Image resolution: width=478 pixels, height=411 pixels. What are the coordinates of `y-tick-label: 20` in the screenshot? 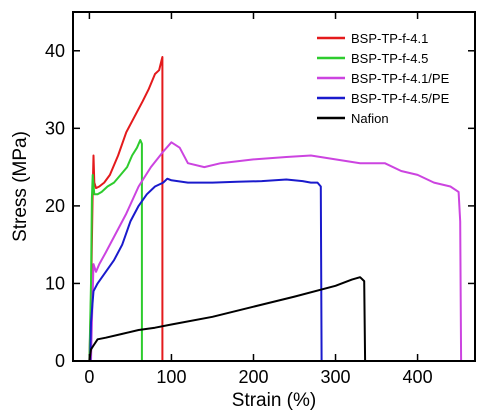 It's located at (55, 206).